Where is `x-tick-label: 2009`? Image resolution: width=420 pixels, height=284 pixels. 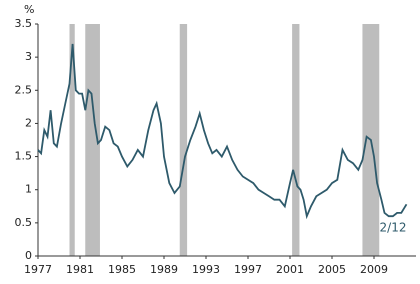 x-tick-label: 2009 is located at coordinates (374, 269).